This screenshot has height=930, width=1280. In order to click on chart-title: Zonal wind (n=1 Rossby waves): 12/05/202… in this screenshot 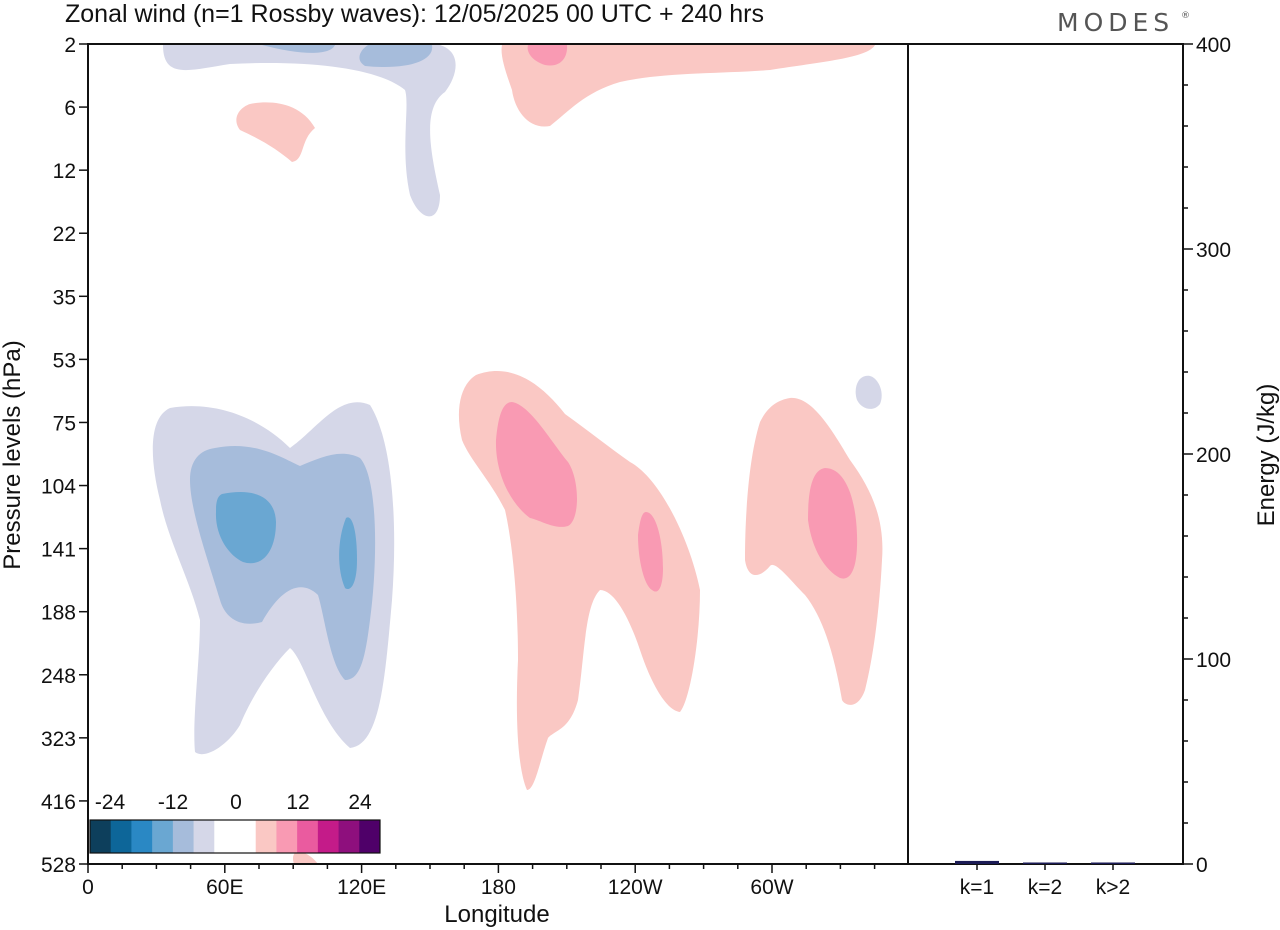, I will do `click(414, 14)`.